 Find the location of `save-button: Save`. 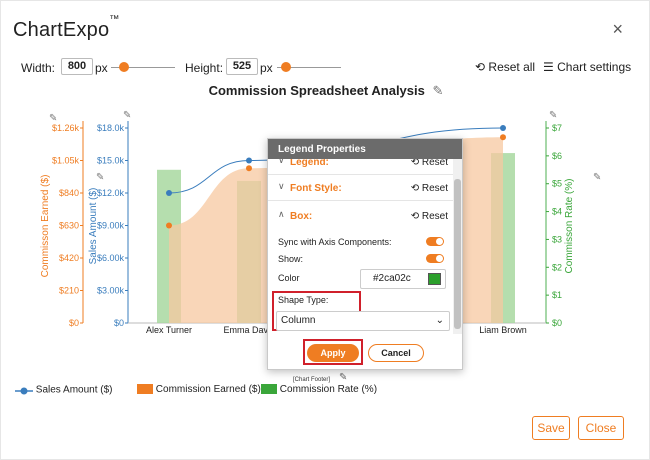

save-button: Save is located at coordinates (551, 428).